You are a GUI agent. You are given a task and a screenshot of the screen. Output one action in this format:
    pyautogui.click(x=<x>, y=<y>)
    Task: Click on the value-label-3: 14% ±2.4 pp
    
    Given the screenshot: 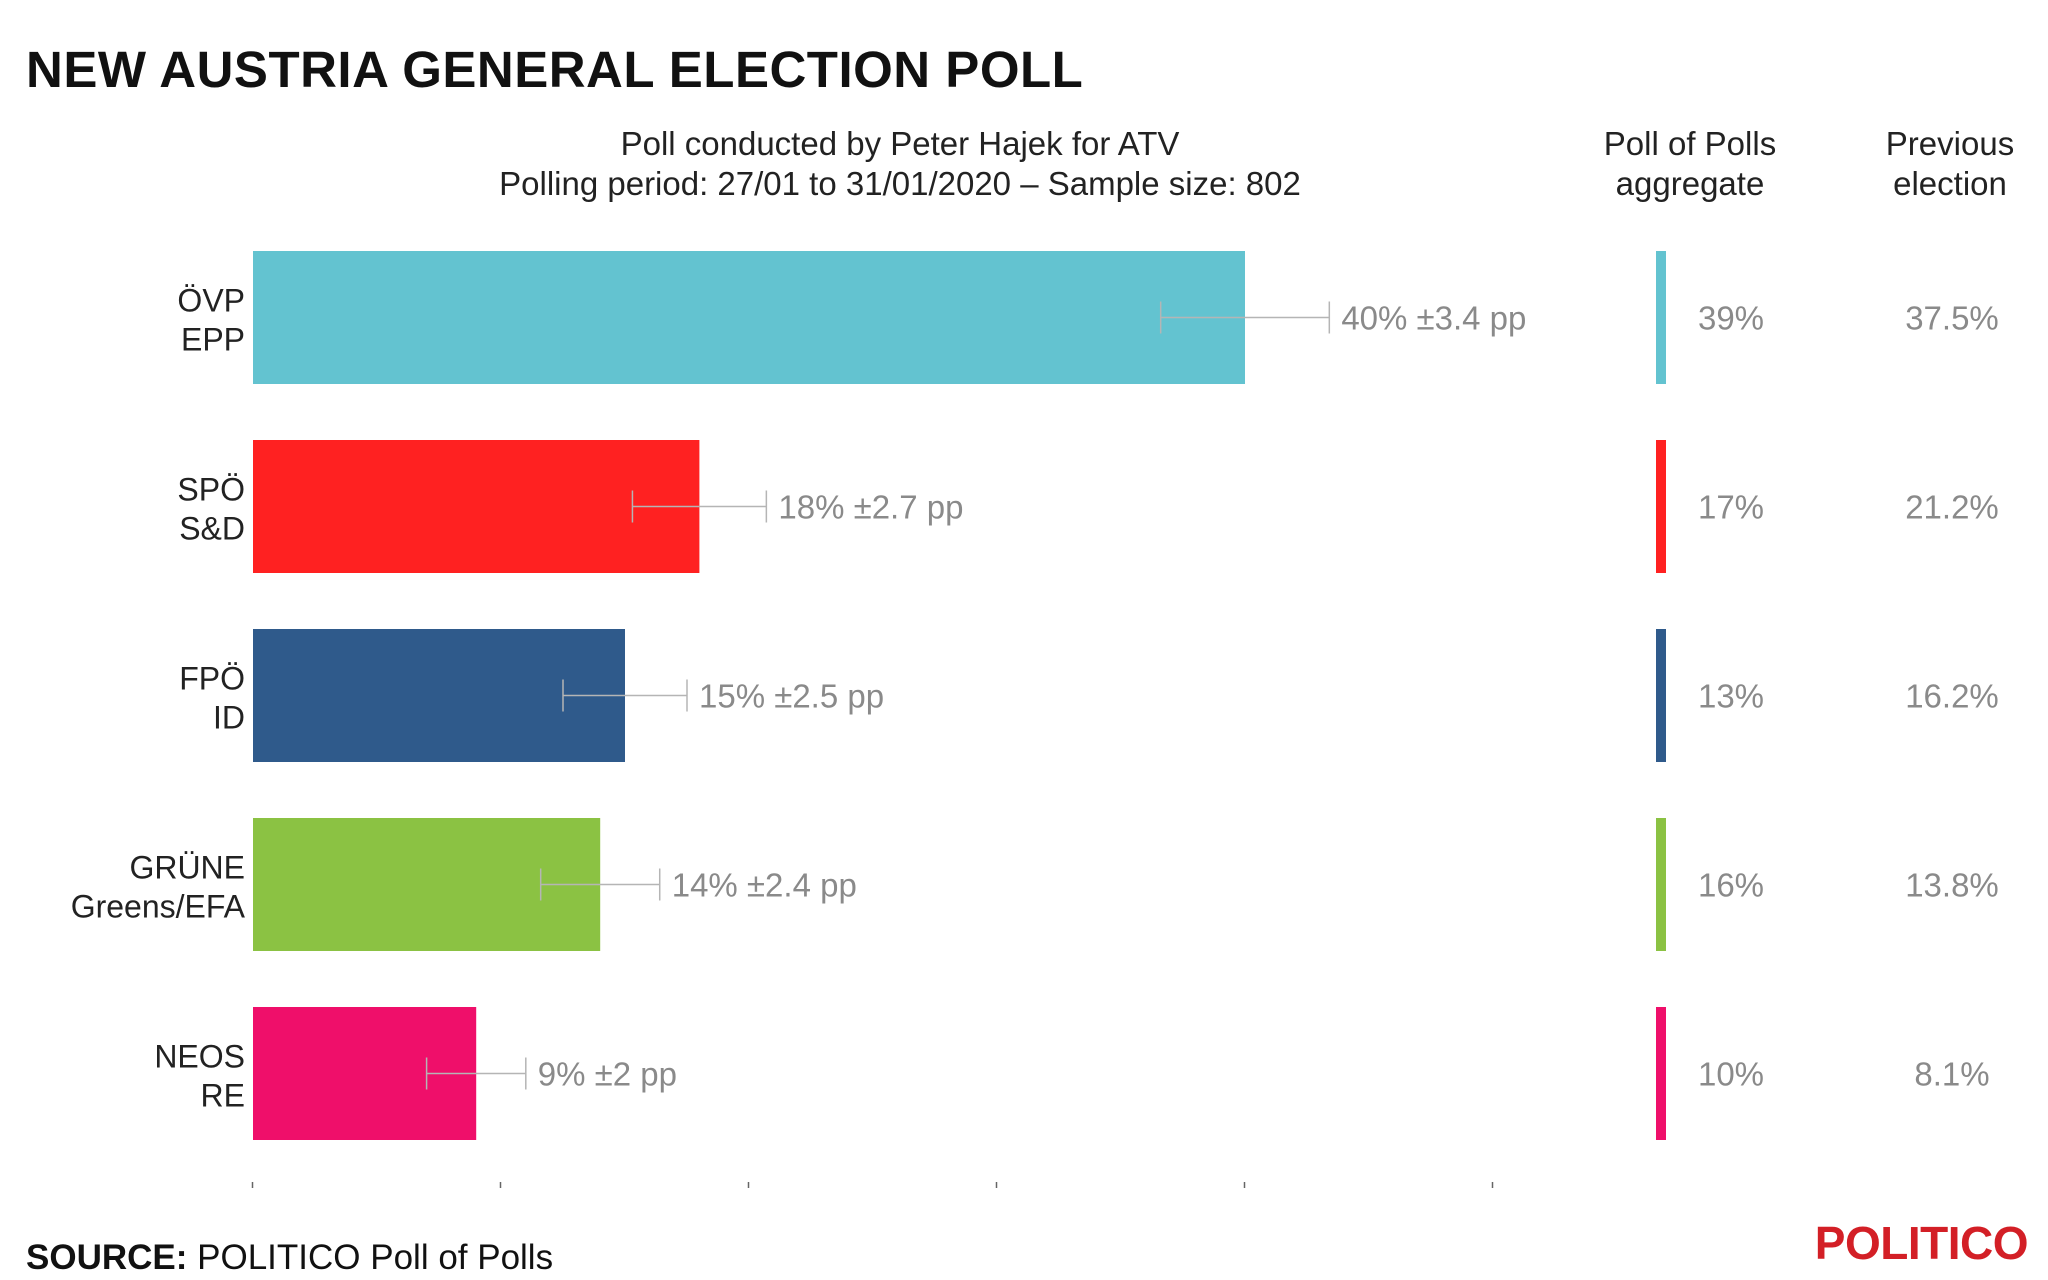 What is the action you would take?
    pyautogui.click(x=764, y=885)
    